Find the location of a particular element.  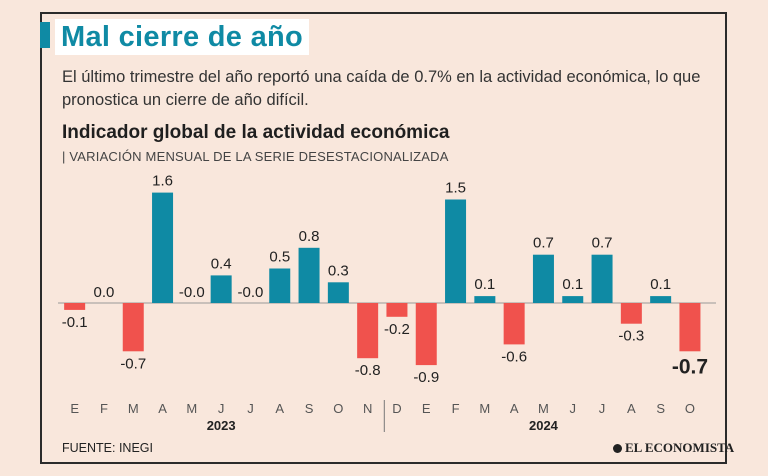

data-label-0: -0.1 is located at coordinates (75, 322).